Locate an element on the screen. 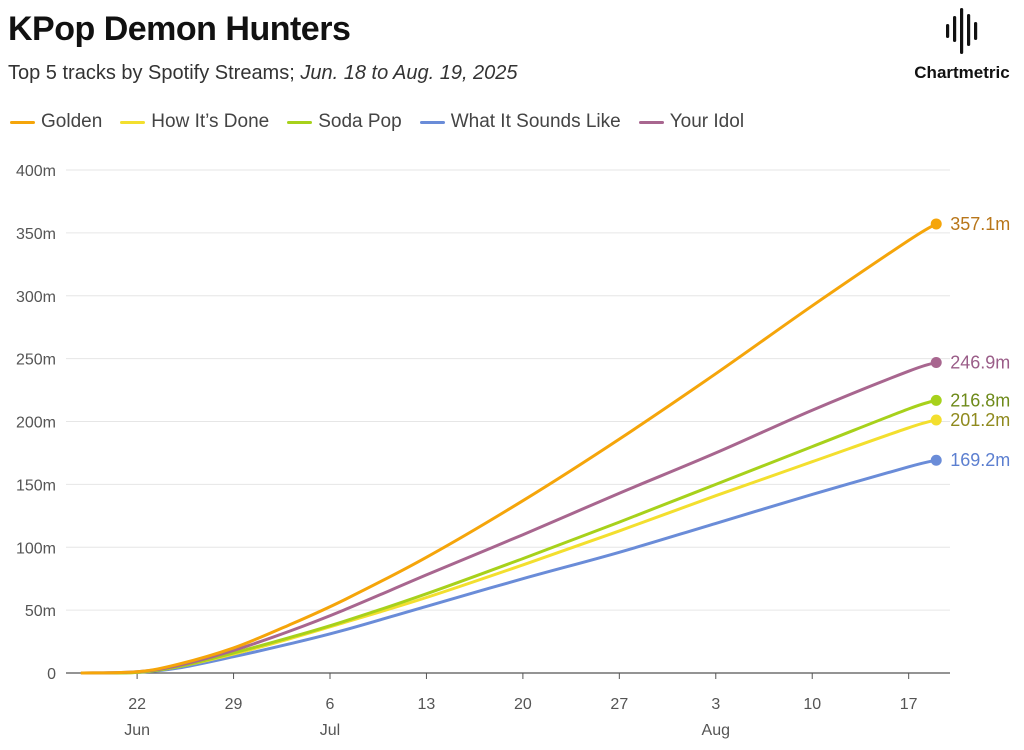 This screenshot has width=1024, height=750. x-tick-label: 6 is located at coordinates (330, 704).